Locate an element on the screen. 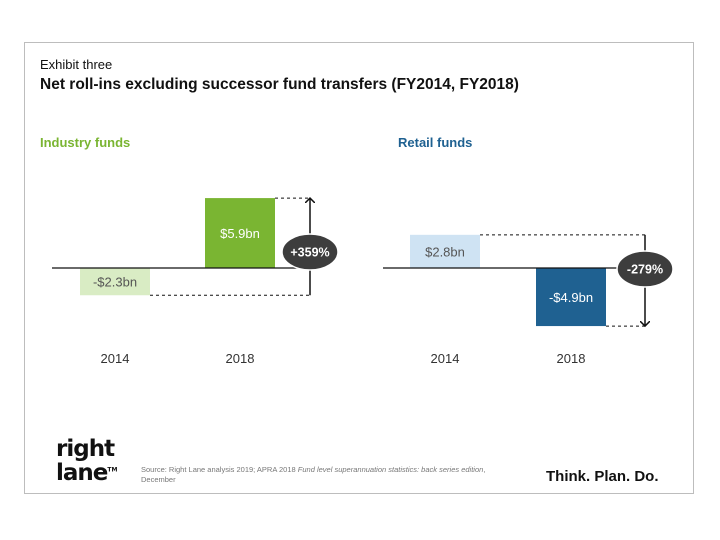 Image resolution: width=720 pixels, height=540 pixels. bar-value-label: $5.9bn is located at coordinates (240, 233).